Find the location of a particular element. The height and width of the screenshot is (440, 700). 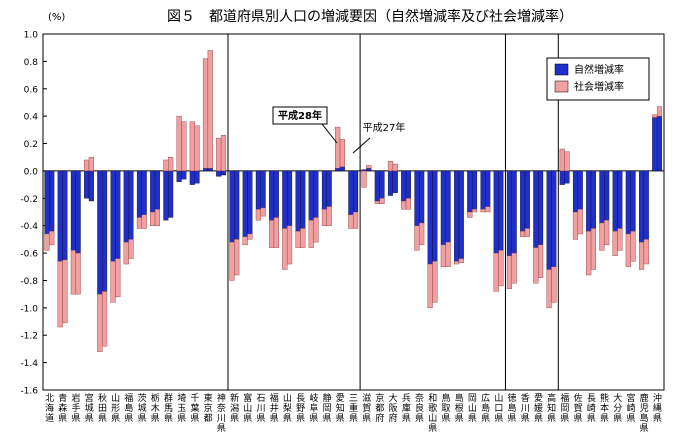

bar-social-宮崎県 is located at coordinates (628, 250).